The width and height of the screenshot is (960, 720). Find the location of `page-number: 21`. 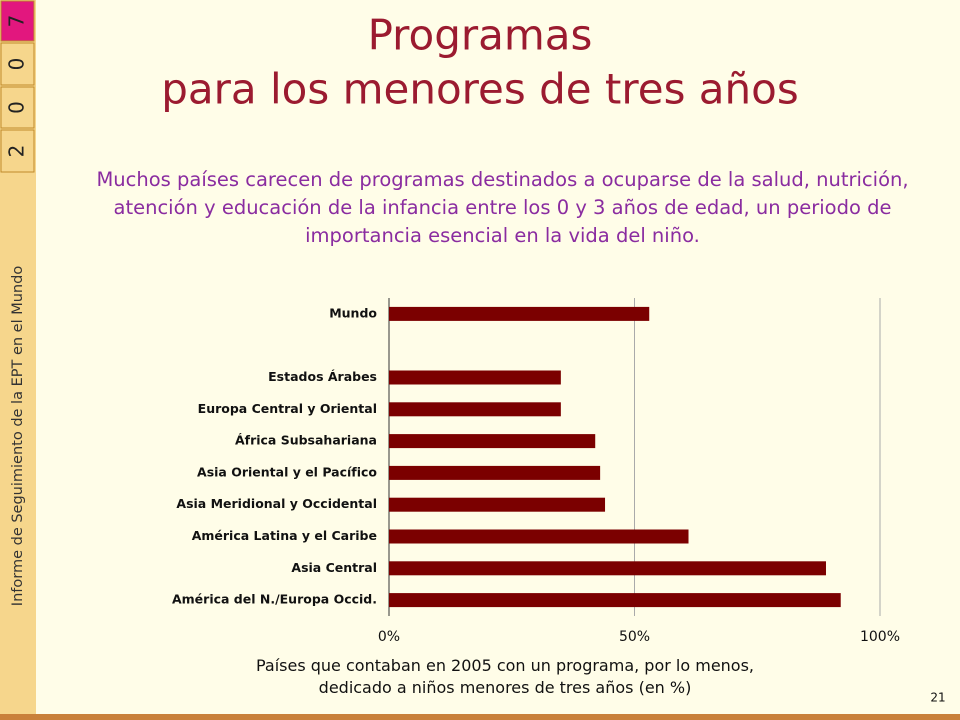

page-number: 21 is located at coordinates (937, 698).